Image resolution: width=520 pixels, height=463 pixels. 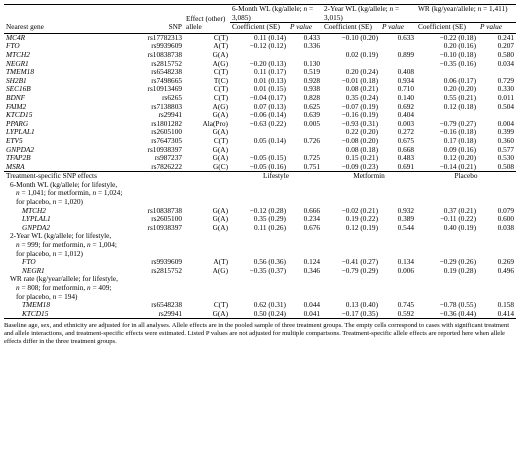 What do you see at coordinates (360, 270) in the screenshot?
I see `coef-cell: −0.79 (0.29)` at bounding box center [360, 270].